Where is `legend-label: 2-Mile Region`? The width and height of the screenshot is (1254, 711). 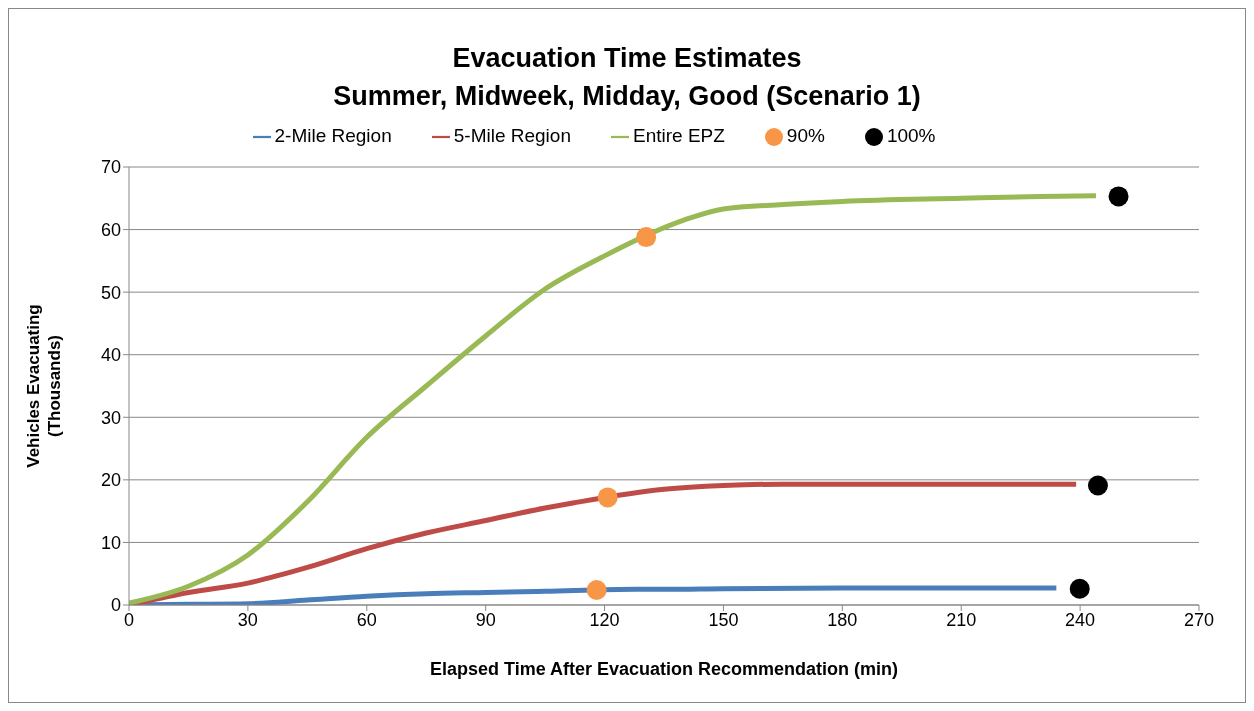
legend-label: 2-Mile Region is located at coordinates (333, 135).